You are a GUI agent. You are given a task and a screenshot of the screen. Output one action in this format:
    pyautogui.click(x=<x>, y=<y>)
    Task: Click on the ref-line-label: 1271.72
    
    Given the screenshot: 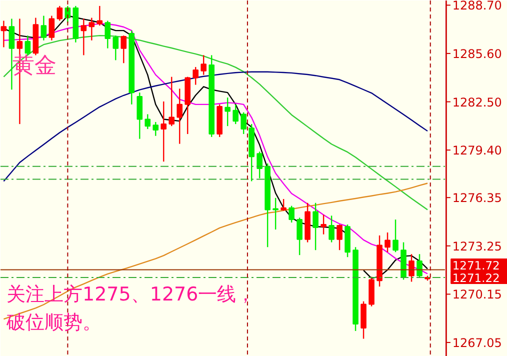 What is the action you would take?
    pyautogui.click(x=476, y=265)
    